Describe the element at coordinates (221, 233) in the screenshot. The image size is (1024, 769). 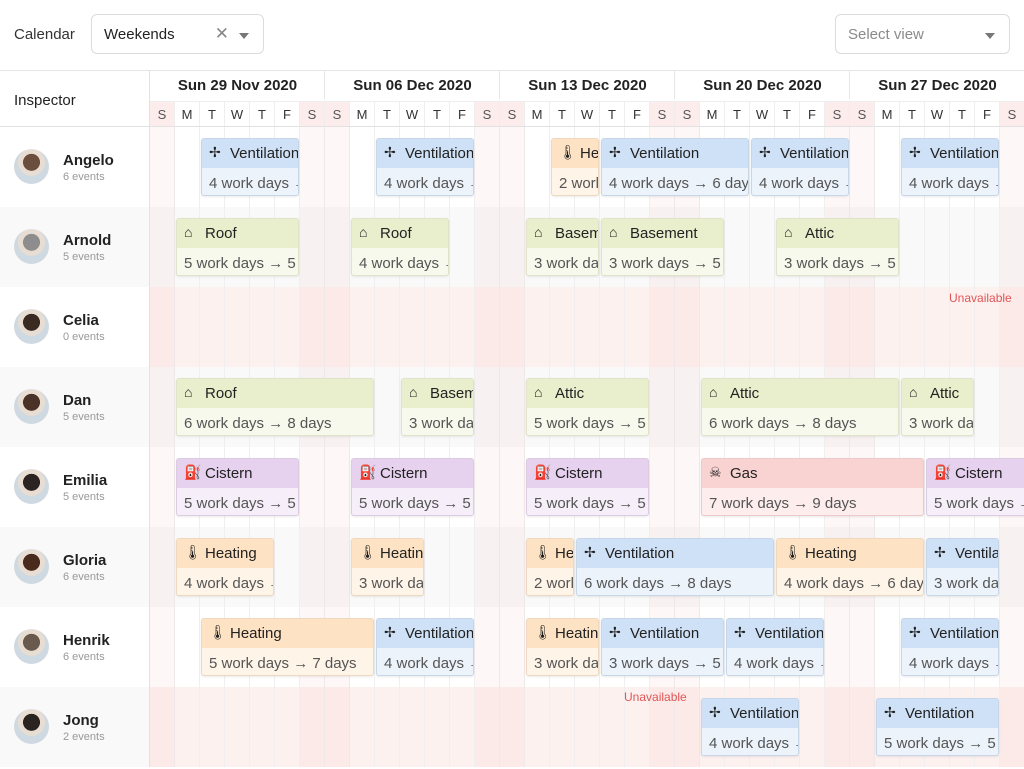
I see `event-title: Roof` at that location.